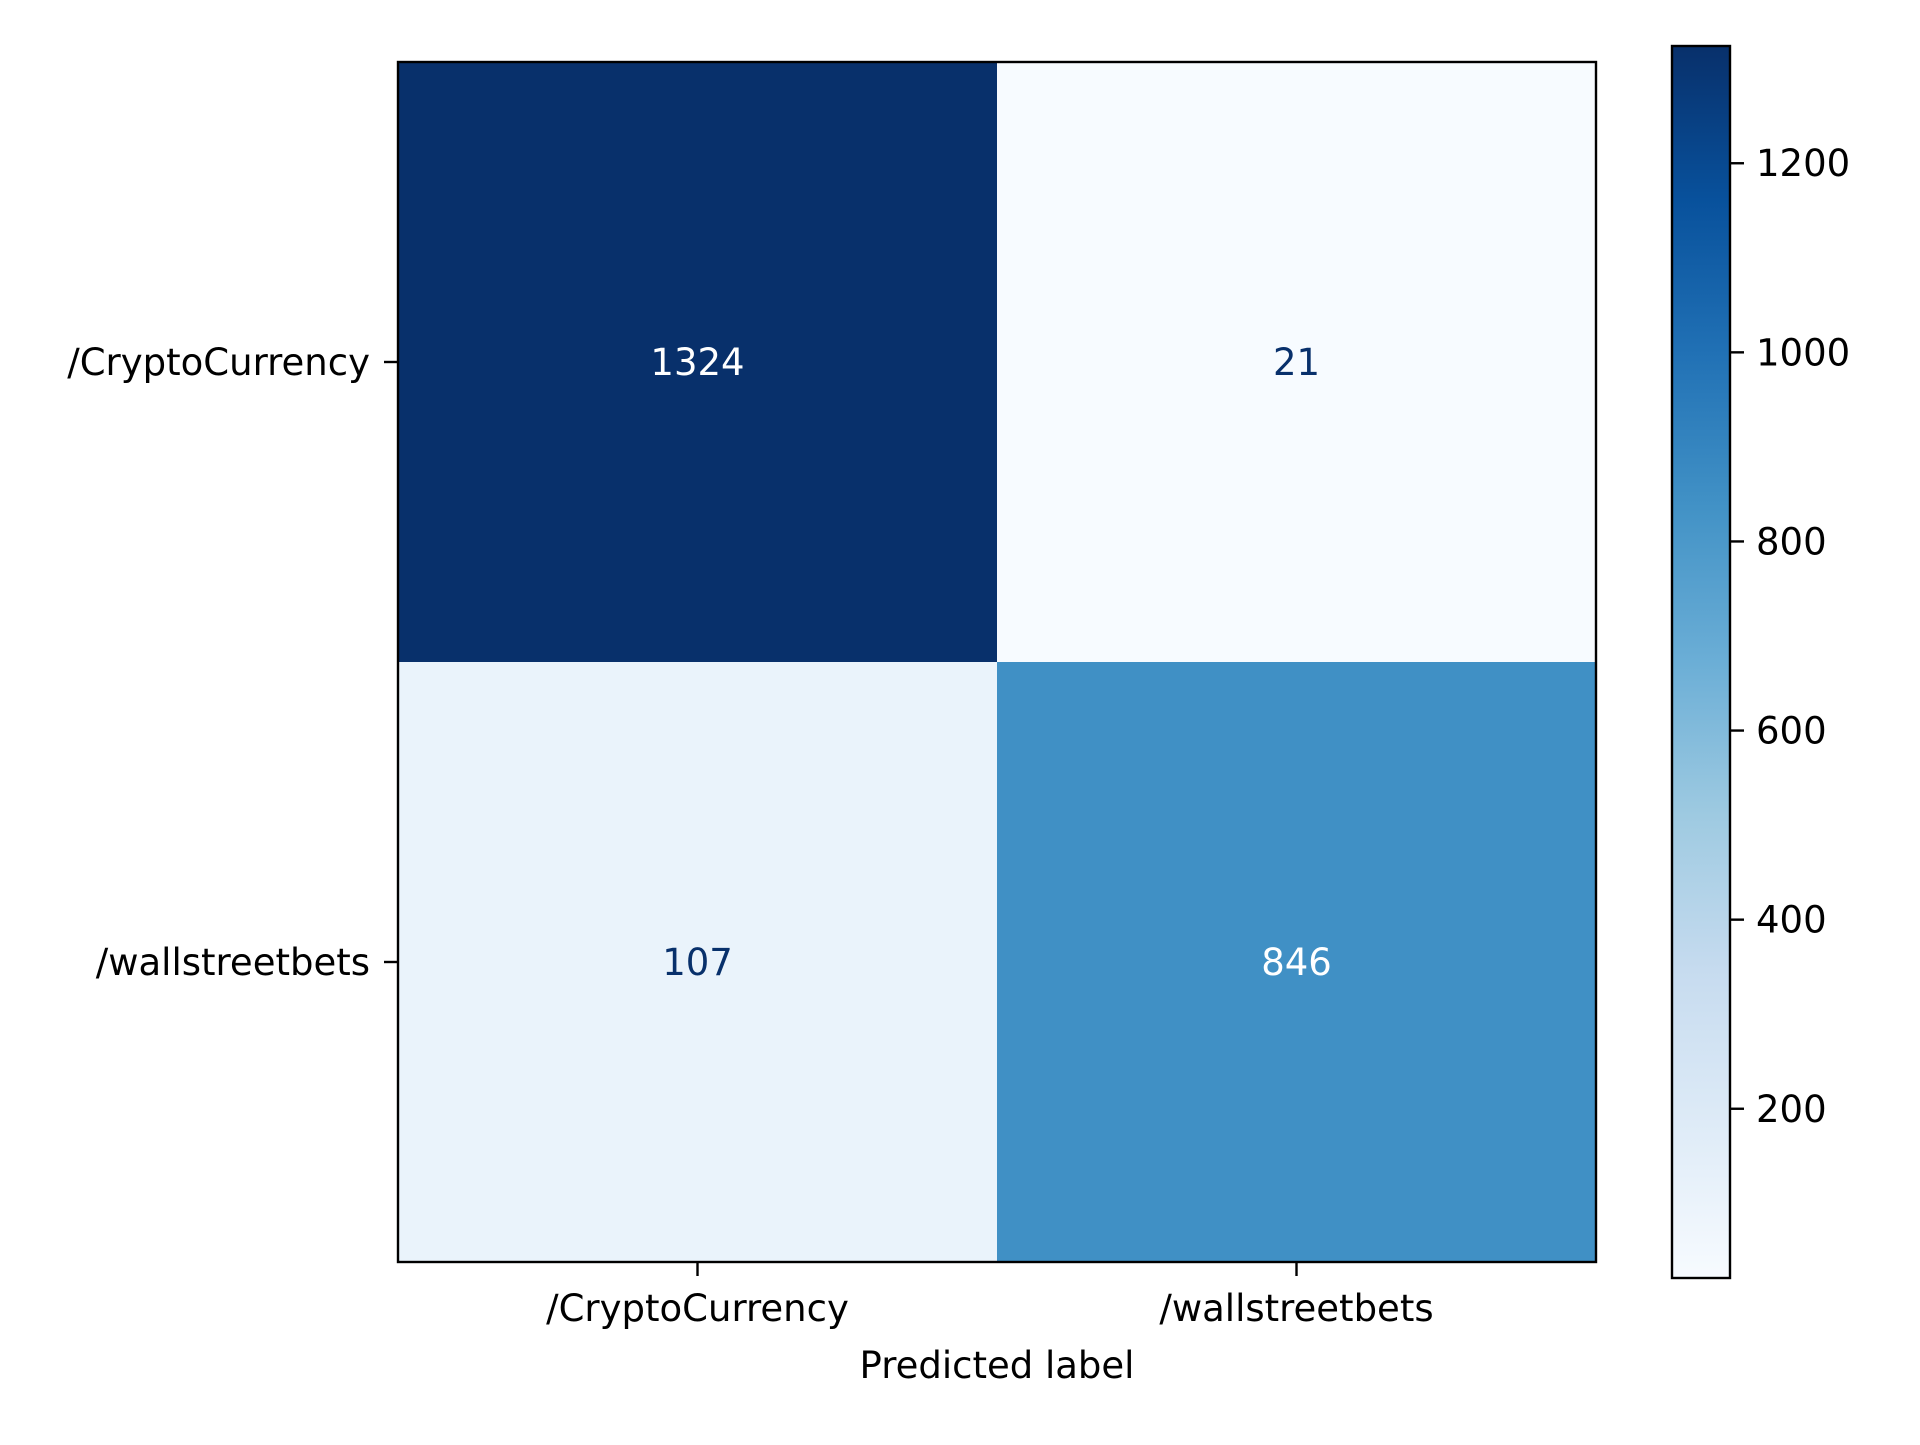  I want to click on x-axis-ticks: /CryptoCurrency/wallstreetbets, so click(990, 1296).